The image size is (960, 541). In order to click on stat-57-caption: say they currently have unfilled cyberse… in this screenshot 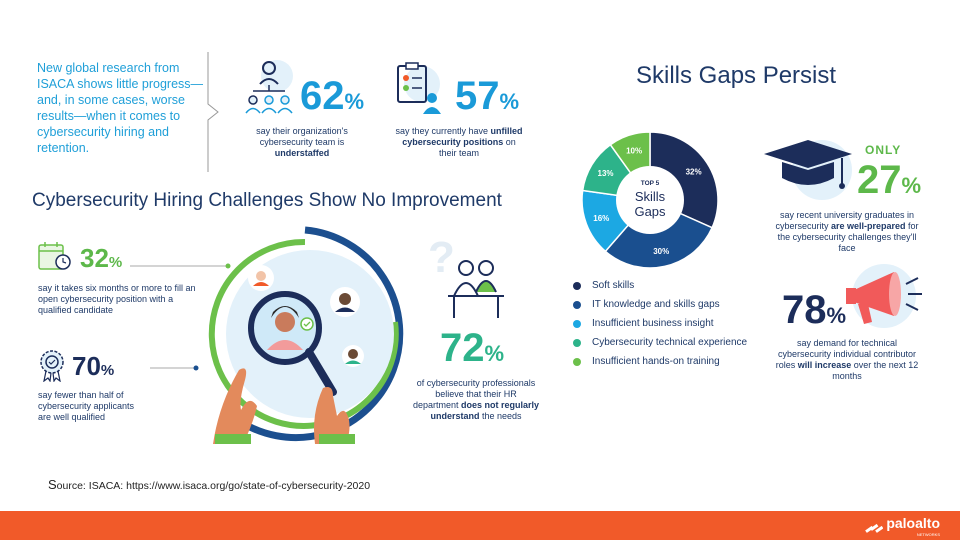, I will do `click(459, 142)`.